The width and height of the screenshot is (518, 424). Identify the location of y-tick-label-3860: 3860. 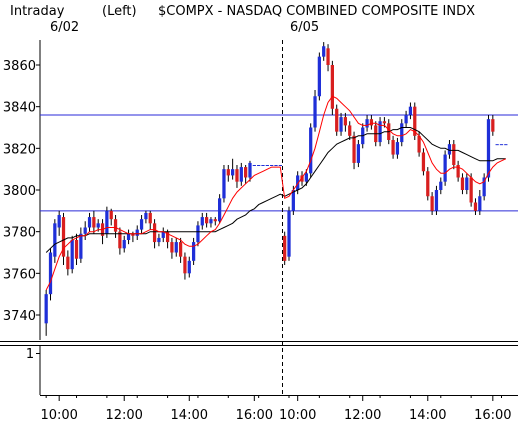
(19, 66).